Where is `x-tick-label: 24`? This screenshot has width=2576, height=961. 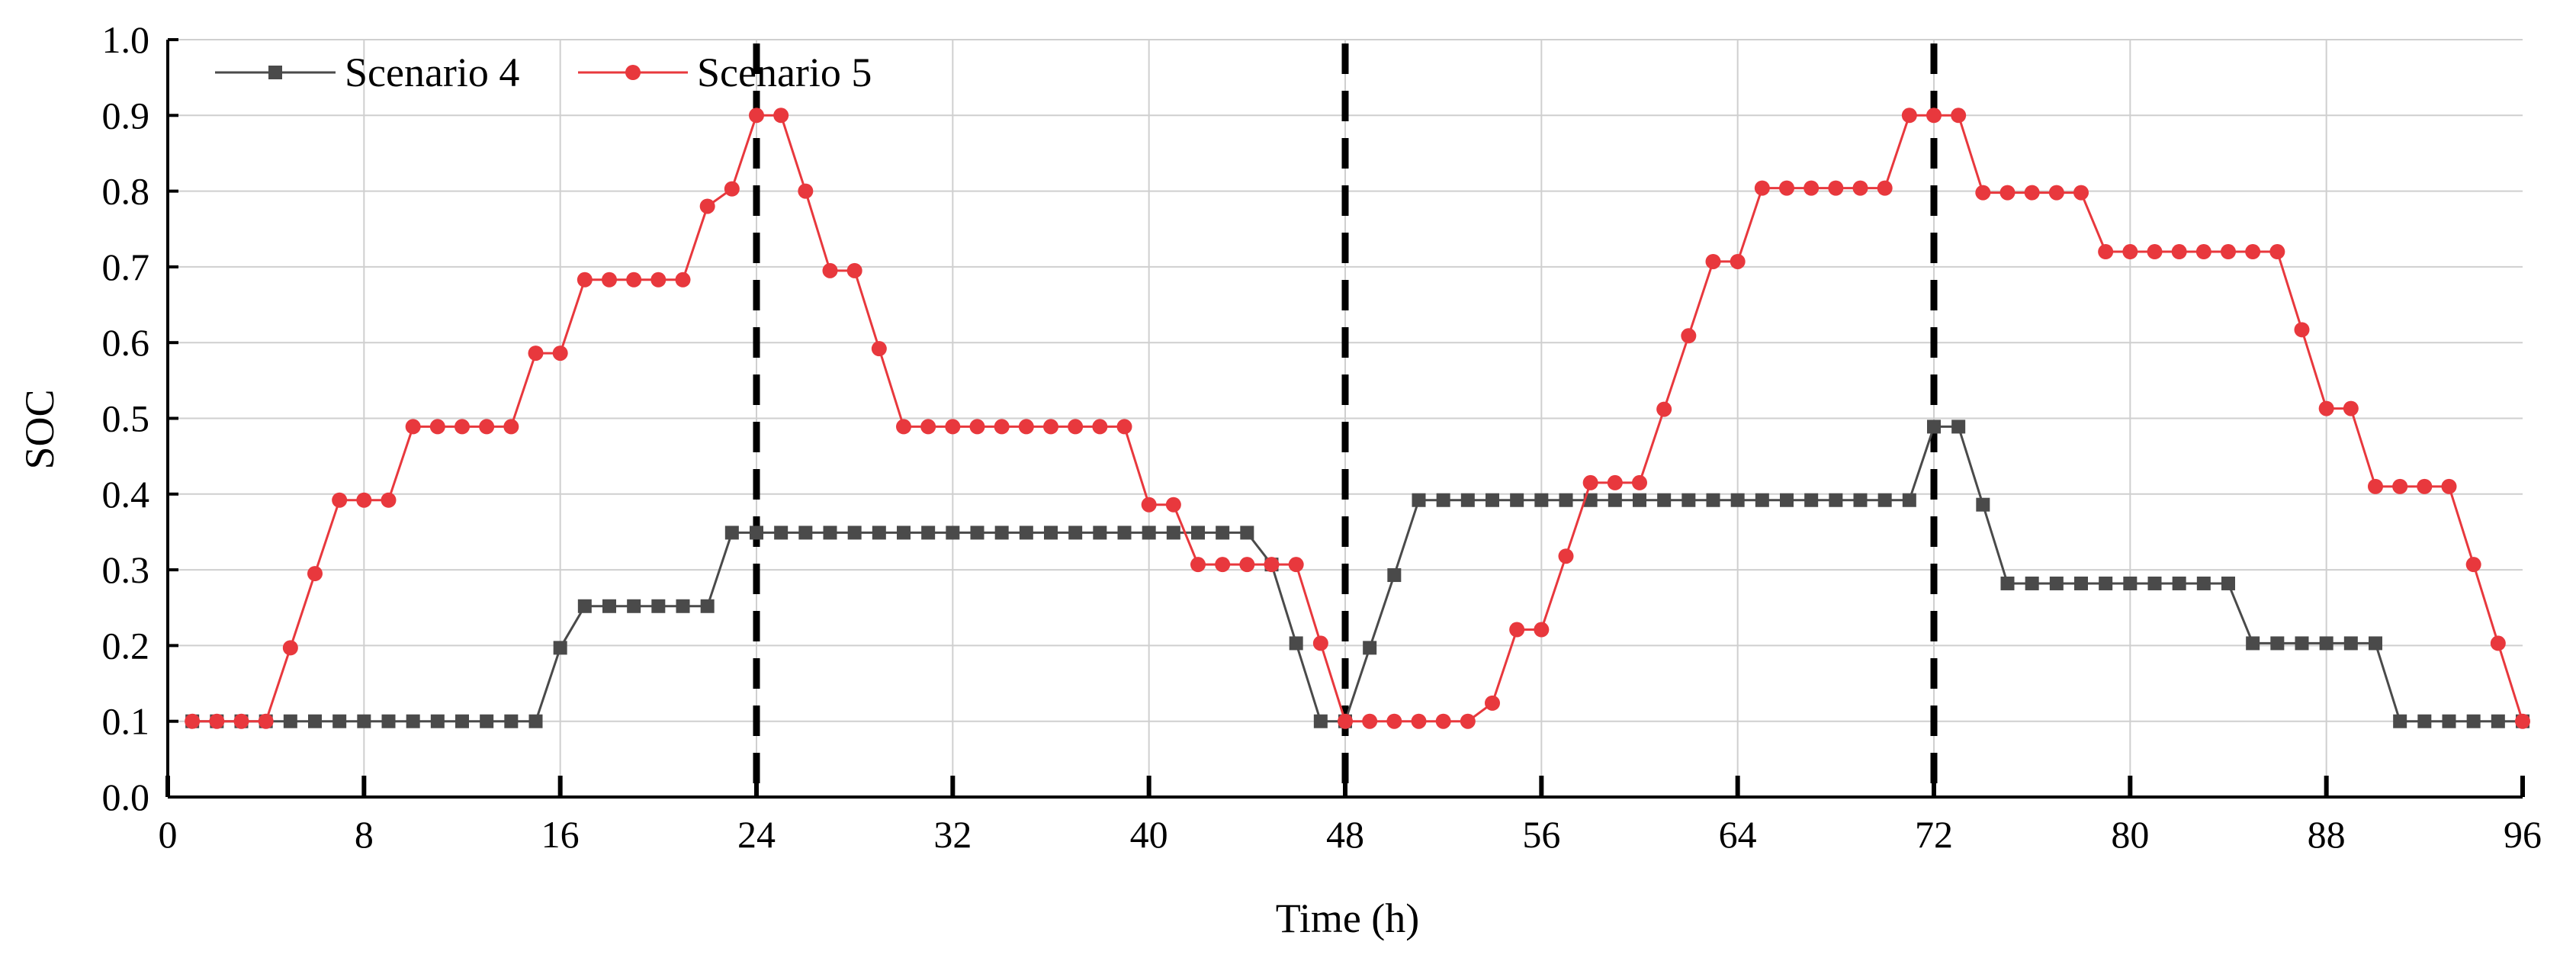
x-tick-label: 24 is located at coordinates (756, 834).